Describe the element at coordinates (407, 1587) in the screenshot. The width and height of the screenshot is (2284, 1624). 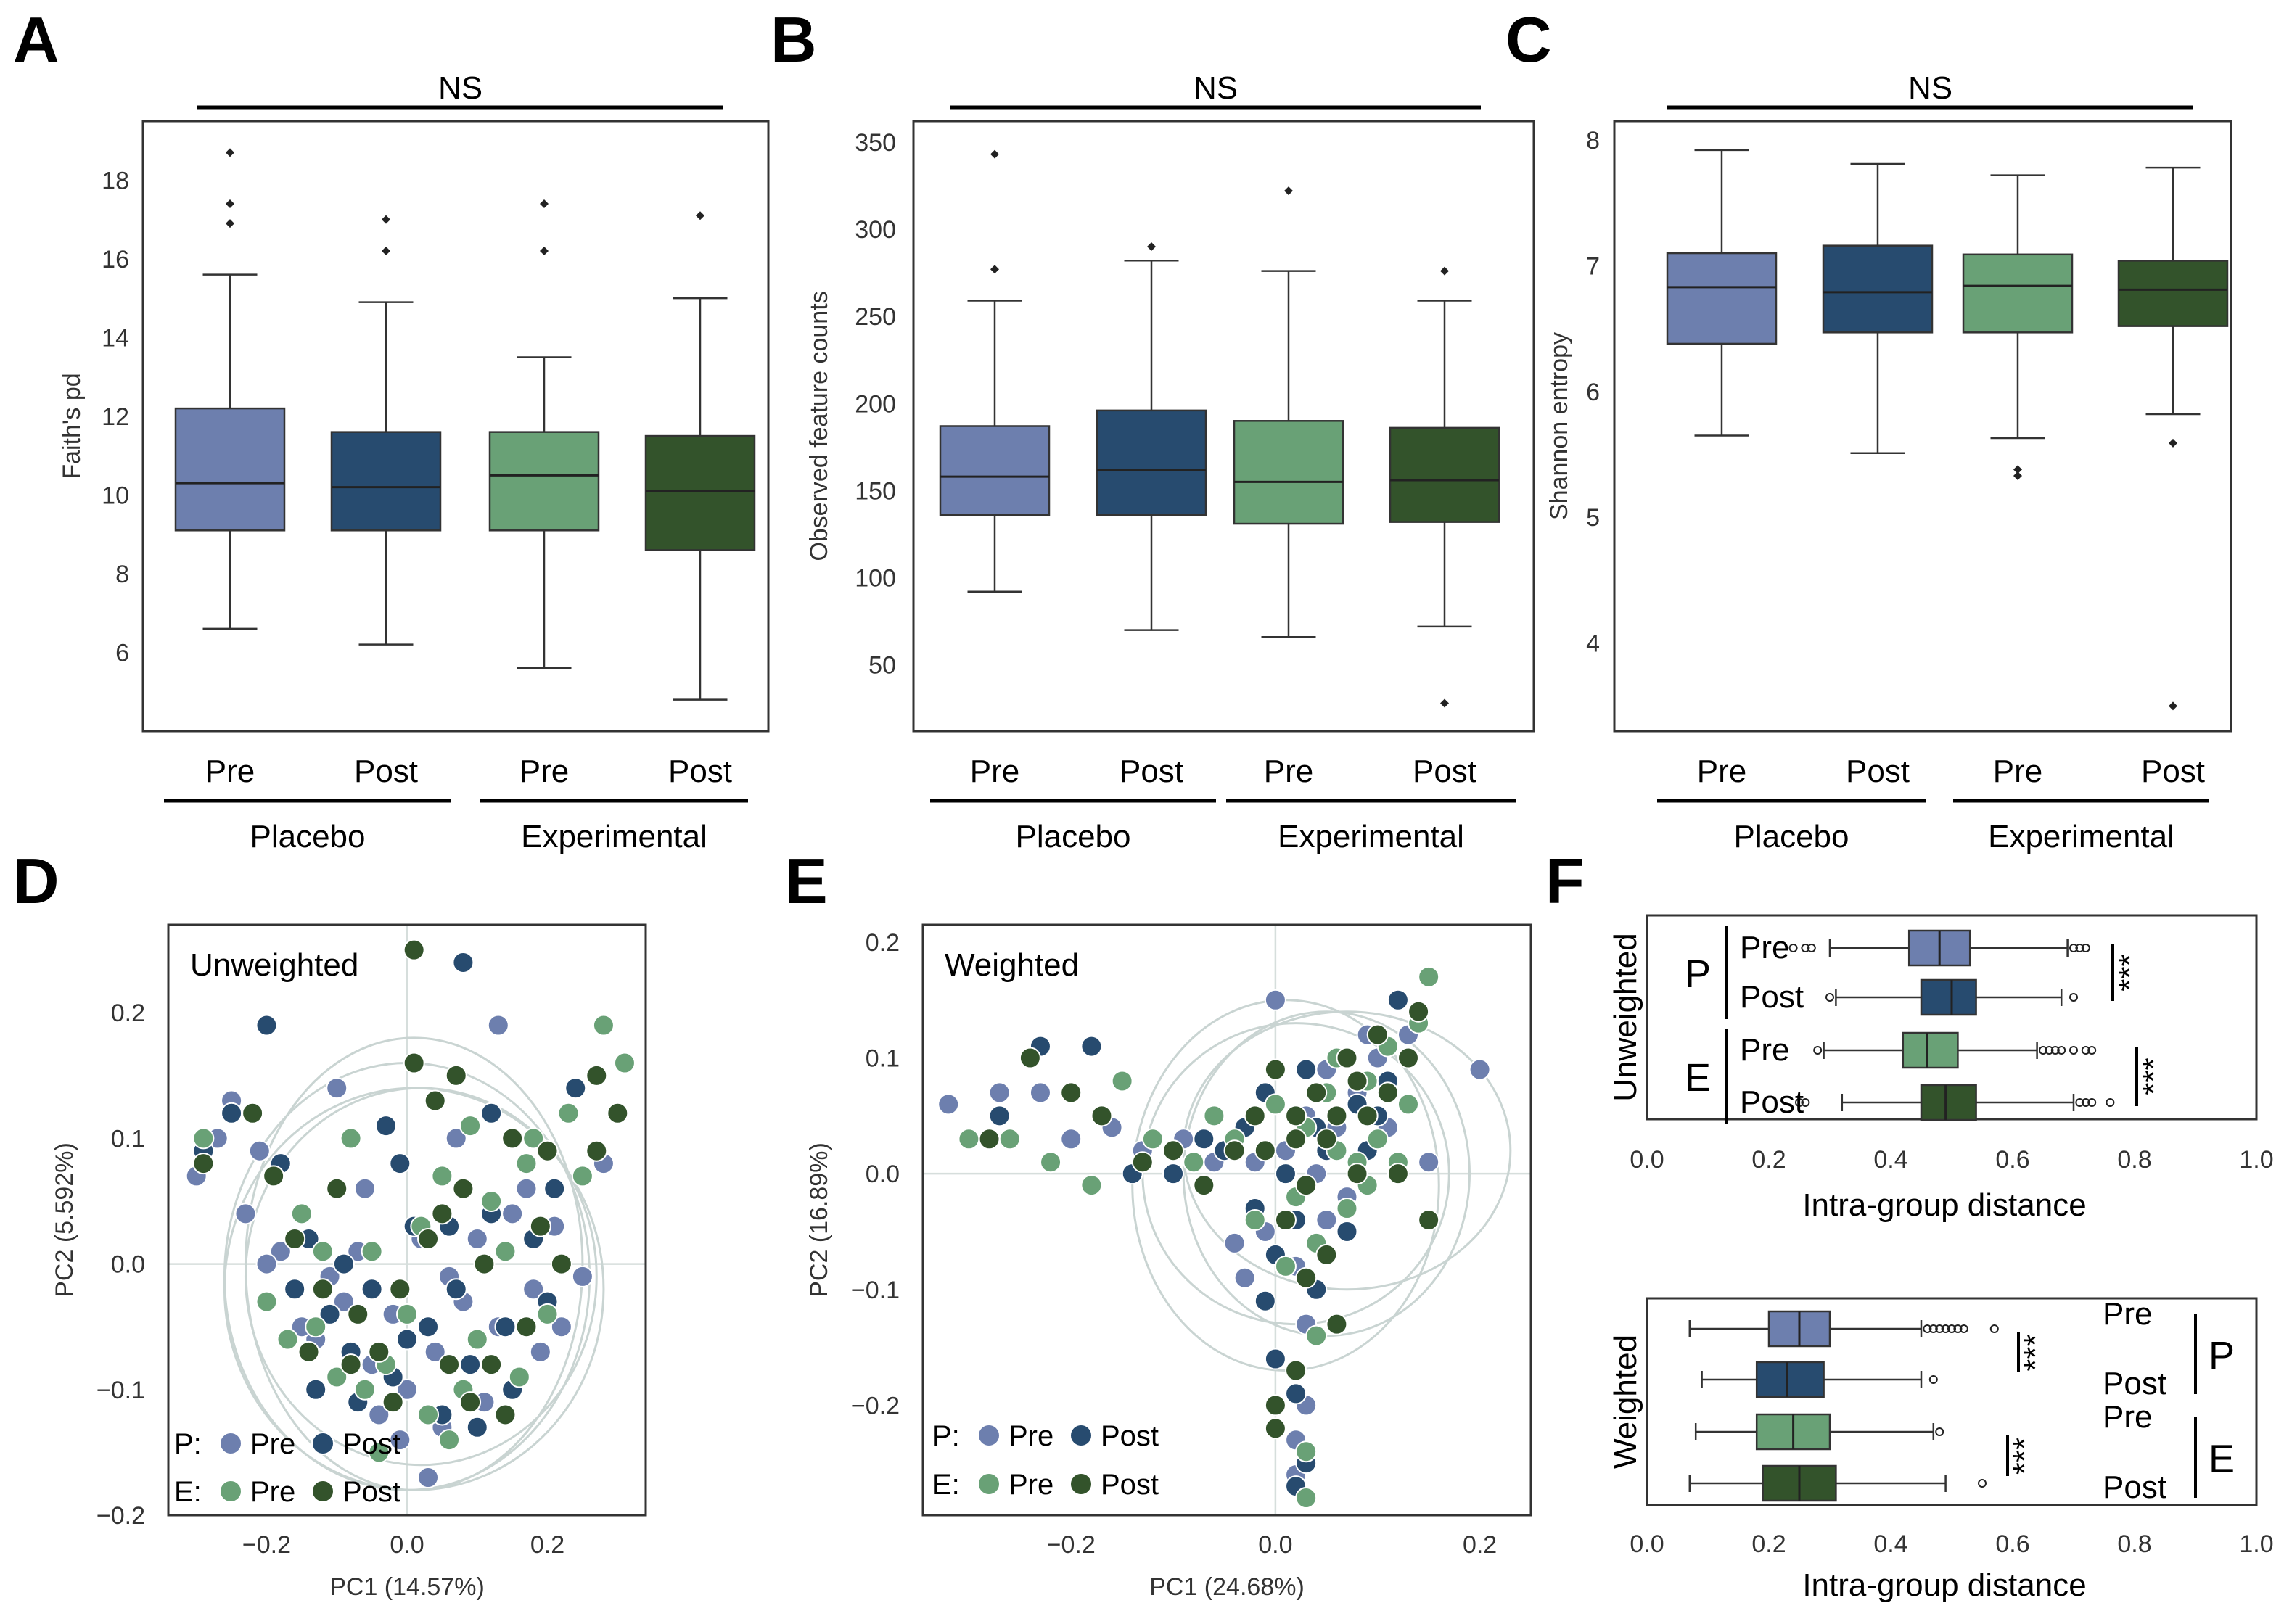
I see `x-axis-label: PC1 (14.57%)` at that location.